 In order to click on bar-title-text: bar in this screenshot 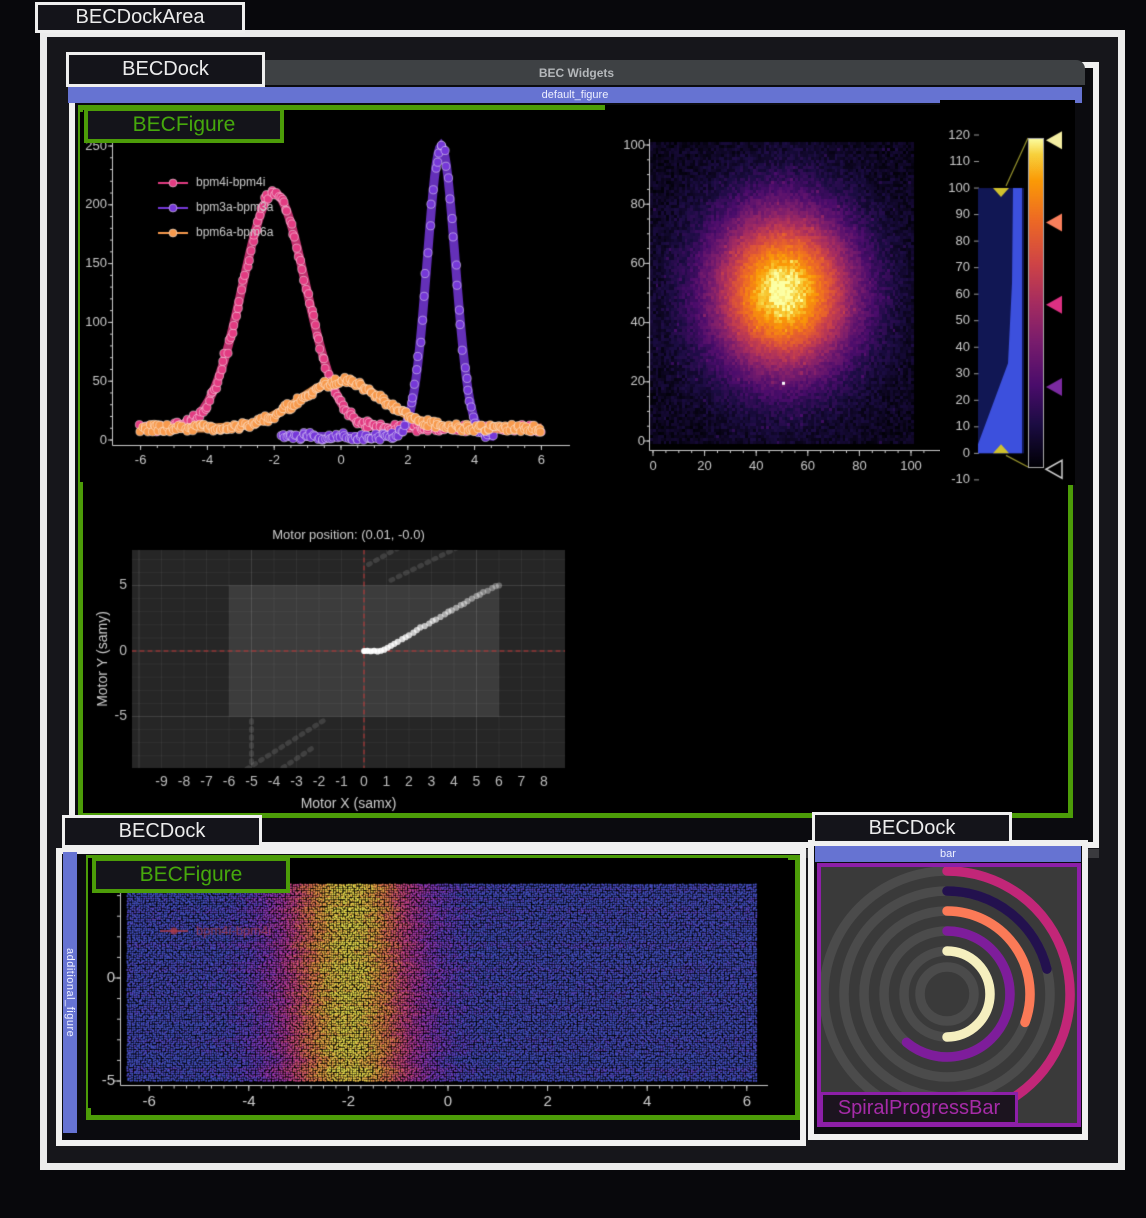, I will do `click(948, 854)`.